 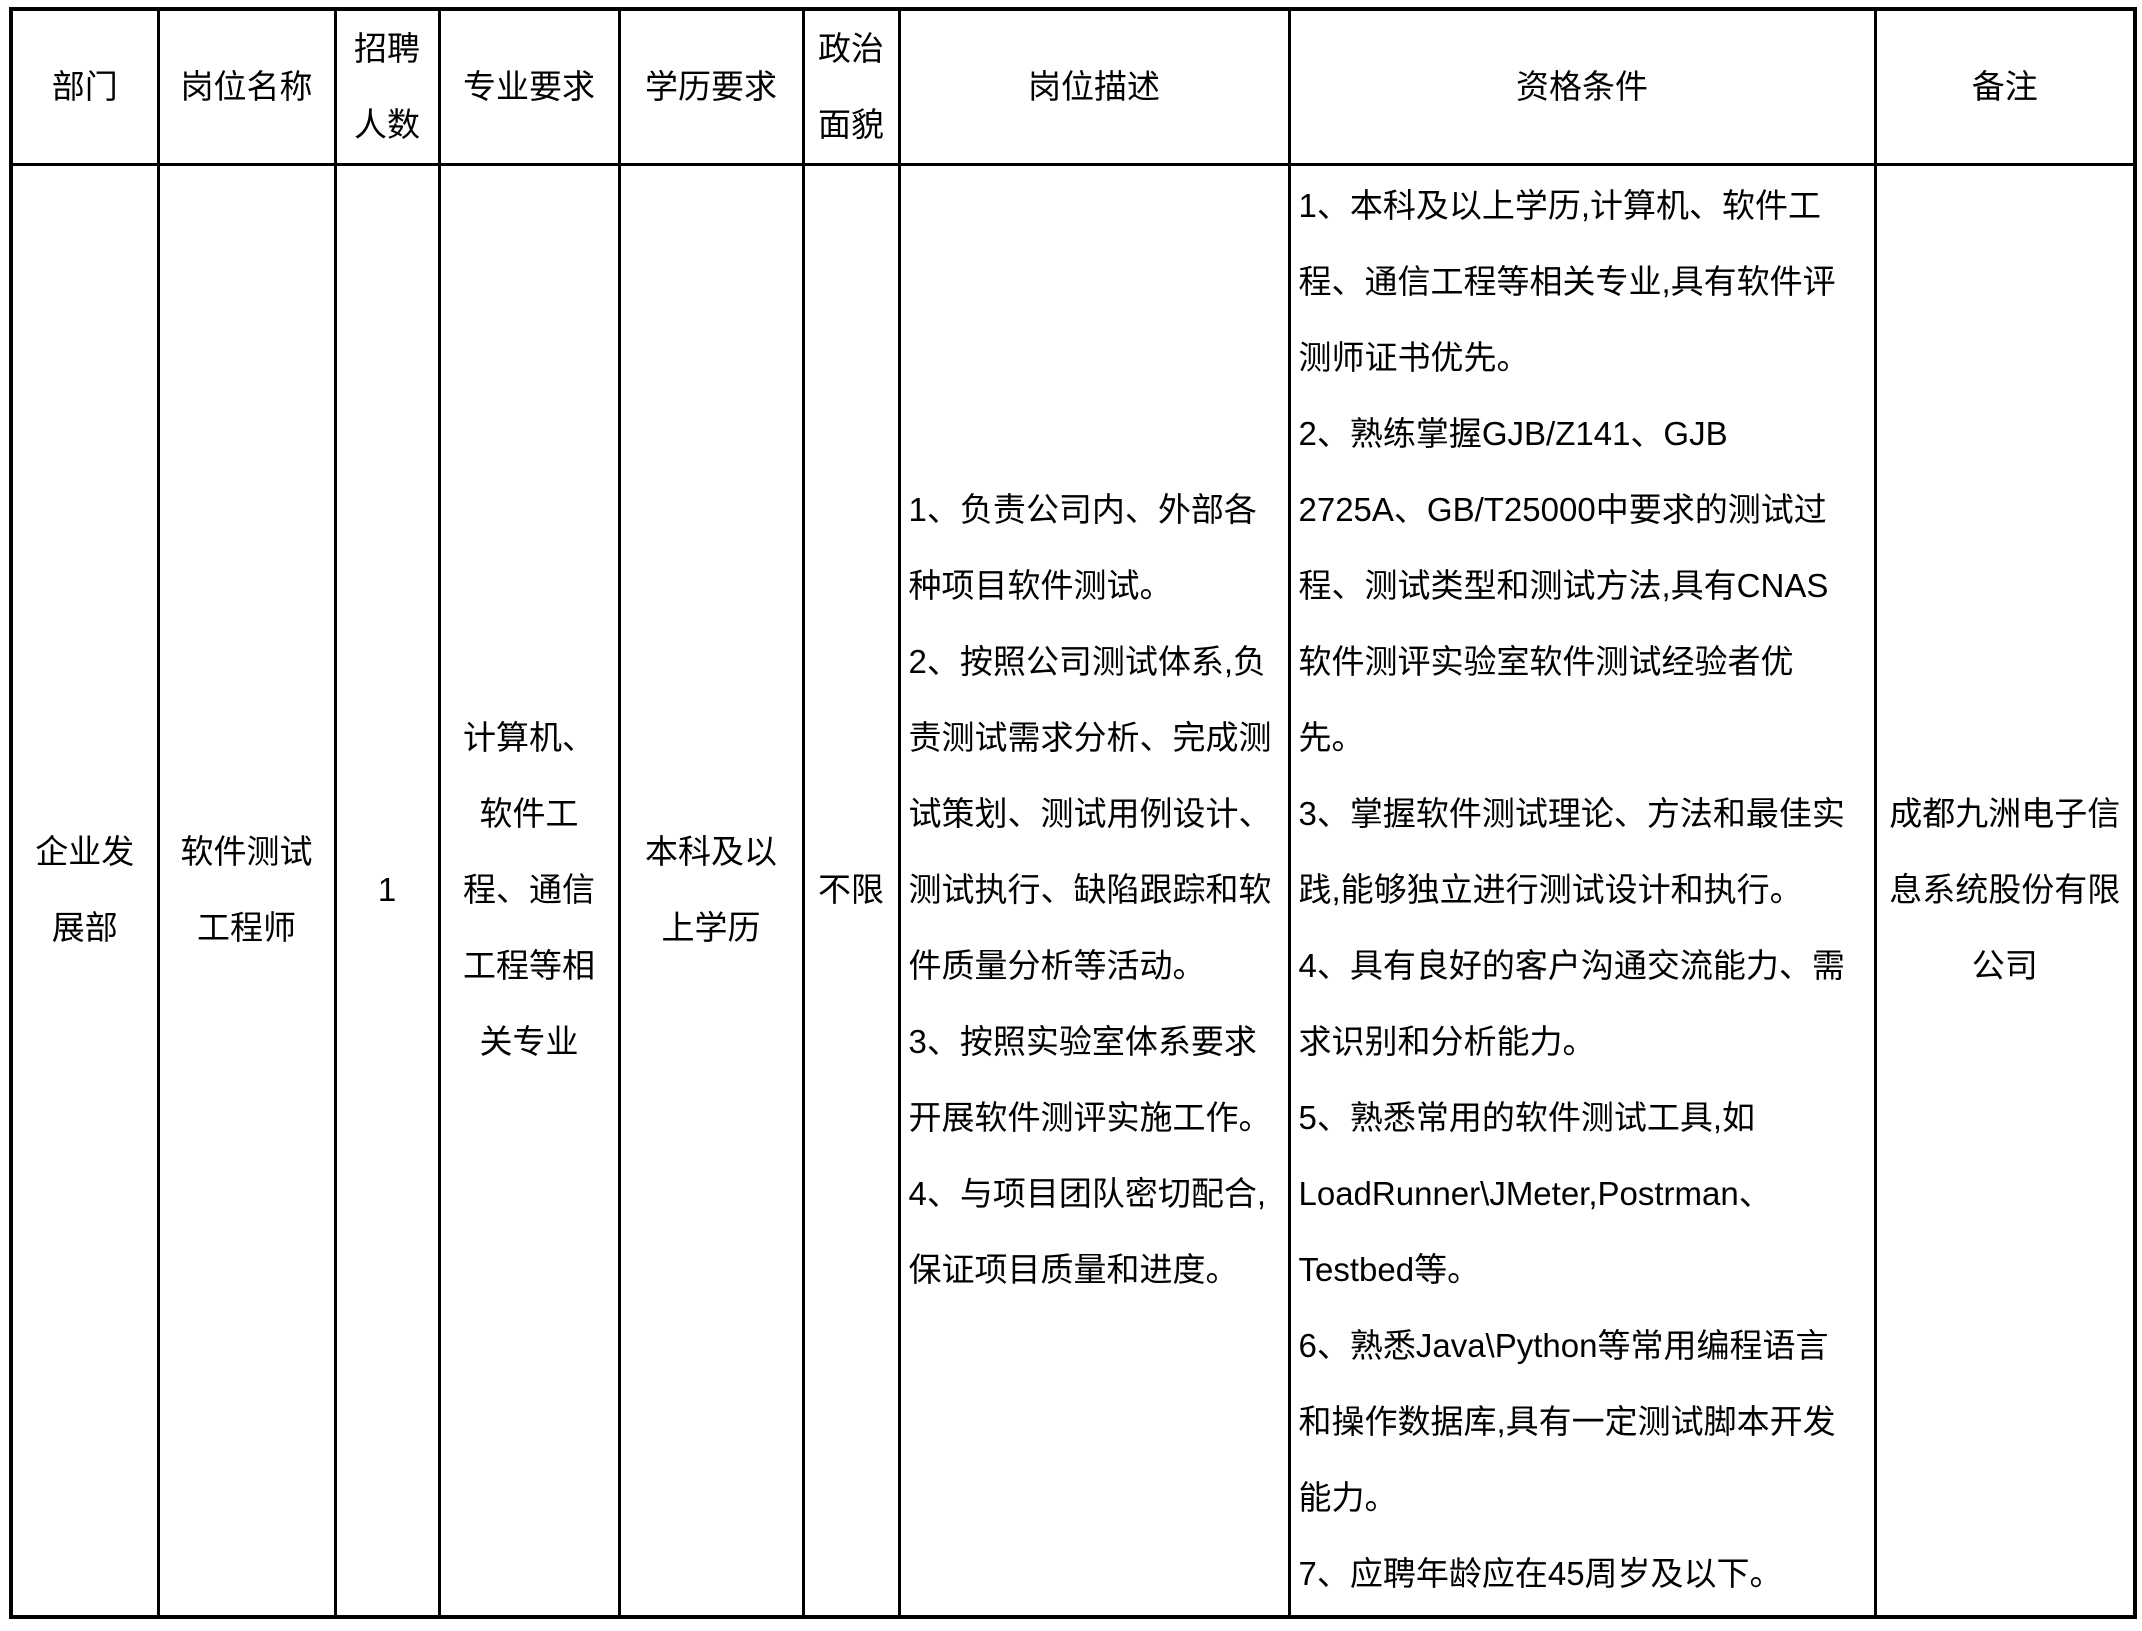 I want to click on cell-department: 企业发 展部, so click(x=84, y=890).